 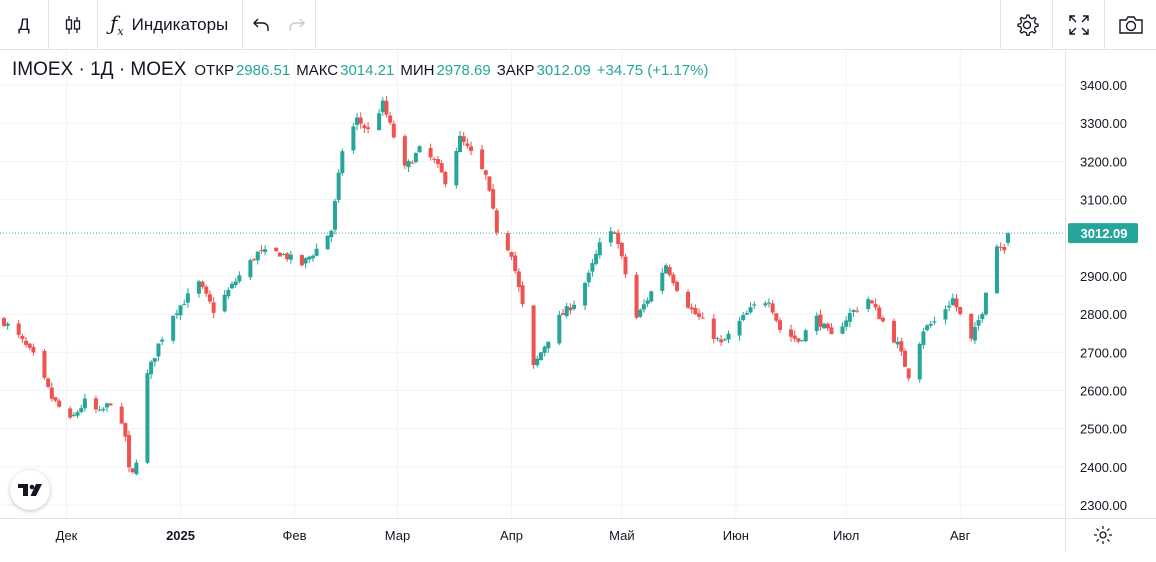 What do you see at coordinates (1078, 25) in the screenshot?
I see `fullscreen-button` at bounding box center [1078, 25].